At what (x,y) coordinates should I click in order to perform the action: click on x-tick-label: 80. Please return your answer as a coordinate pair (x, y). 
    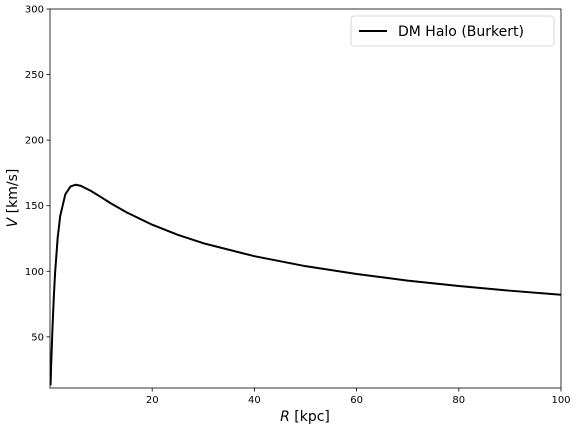
    Looking at the image, I should click on (458, 400).